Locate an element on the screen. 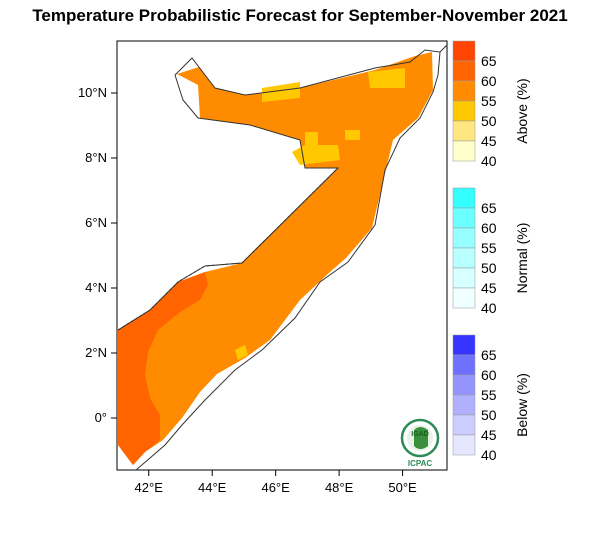 The image size is (600, 540). x-tick-label: 48°E is located at coordinates (339, 487).